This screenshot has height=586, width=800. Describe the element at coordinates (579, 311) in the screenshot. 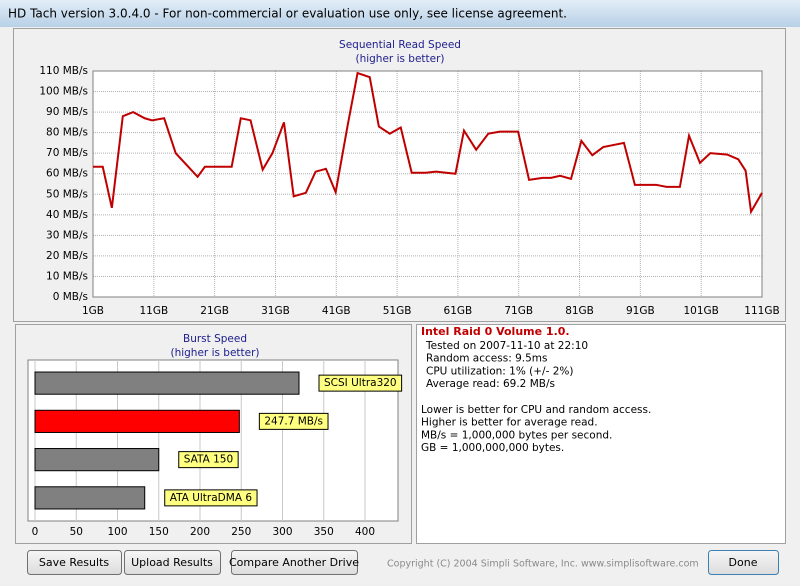

I see `x-tick-label: 81GB` at that location.